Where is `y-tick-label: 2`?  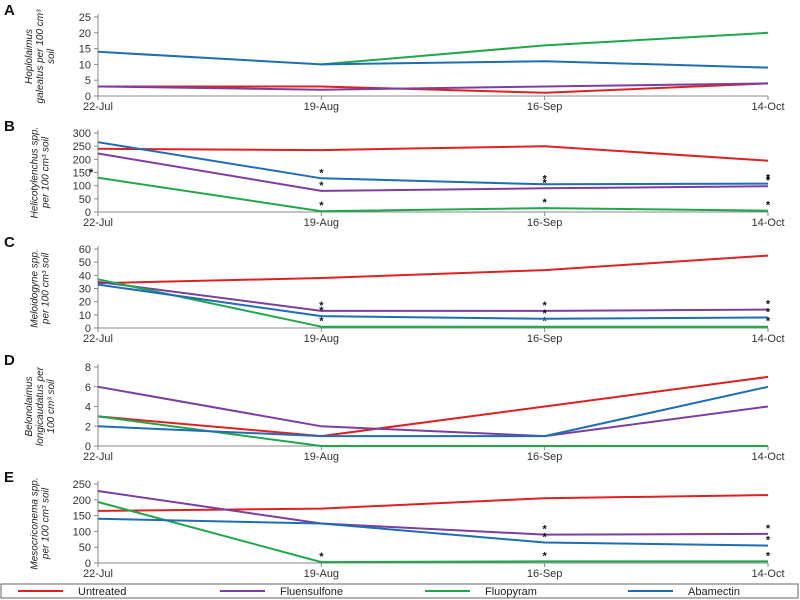 y-tick-label: 2 is located at coordinates (88, 427).